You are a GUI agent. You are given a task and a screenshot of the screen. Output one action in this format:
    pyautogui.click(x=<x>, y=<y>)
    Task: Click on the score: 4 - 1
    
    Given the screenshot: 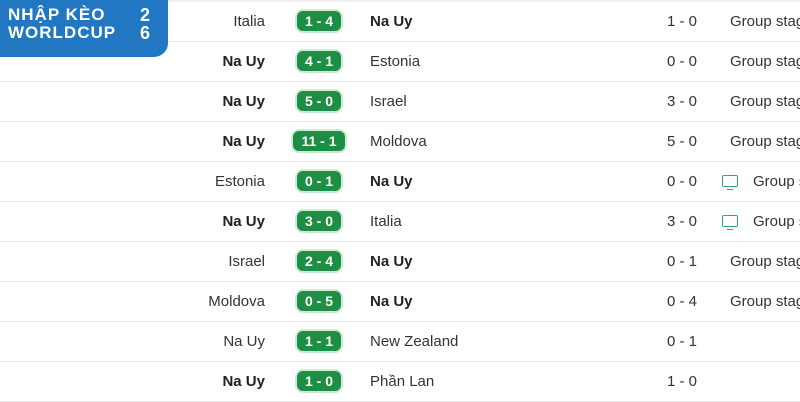 What is the action you would take?
    pyautogui.click(x=319, y=61)
    